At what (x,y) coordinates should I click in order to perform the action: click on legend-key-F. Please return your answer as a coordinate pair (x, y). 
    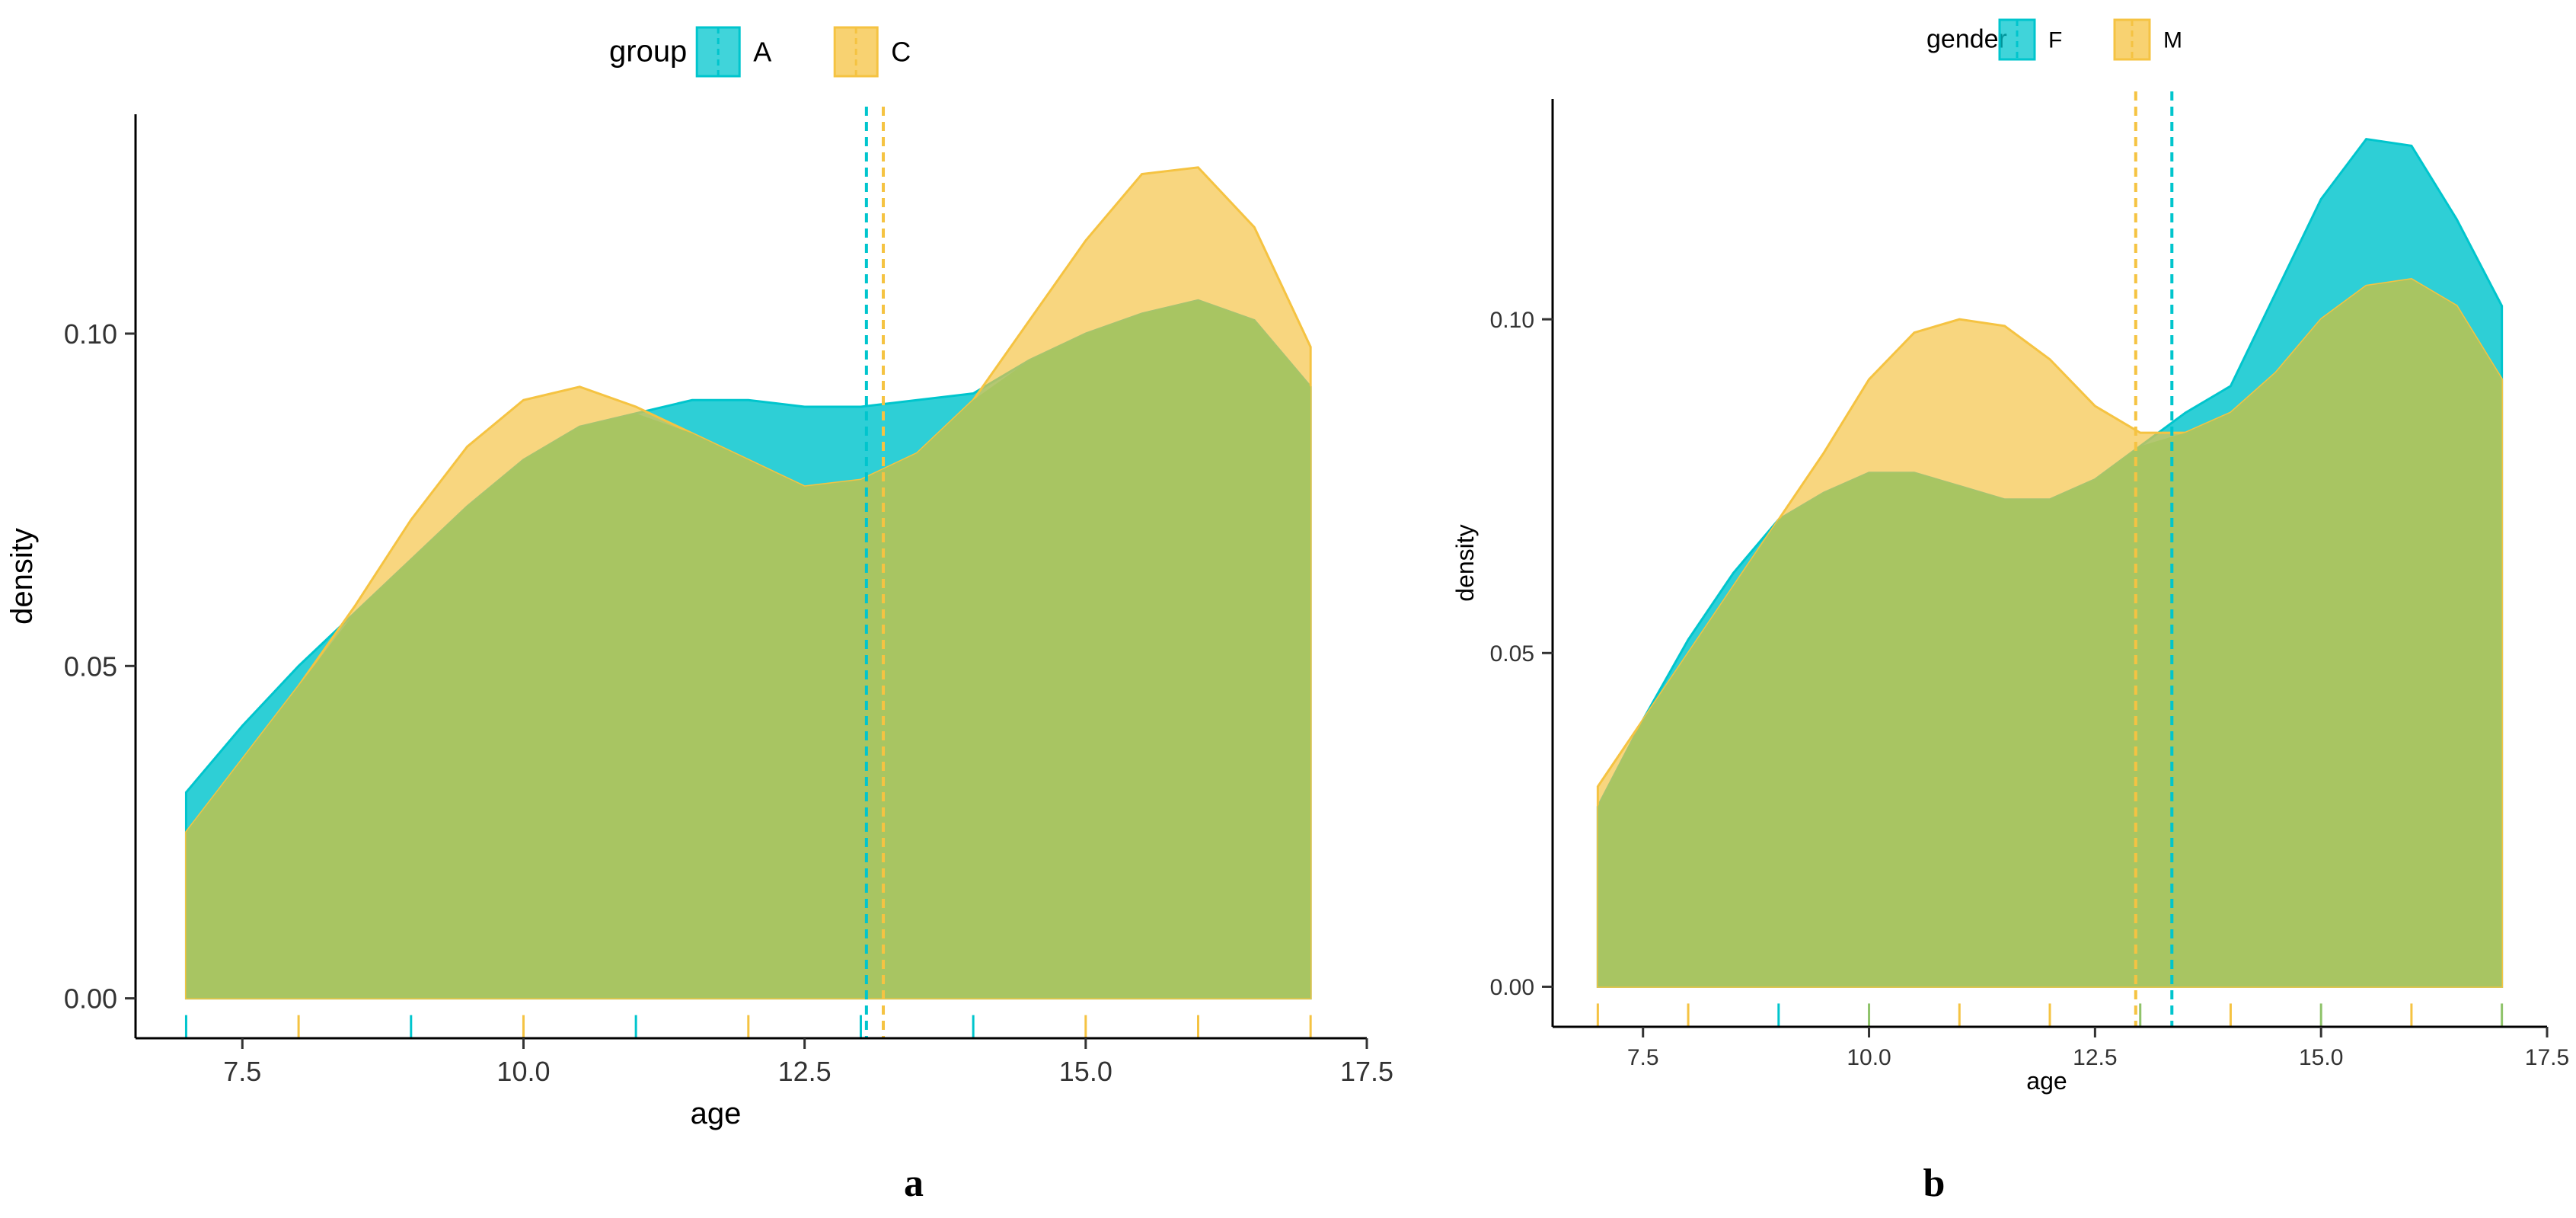
    Looking at the image, I should click on (2017, 39).